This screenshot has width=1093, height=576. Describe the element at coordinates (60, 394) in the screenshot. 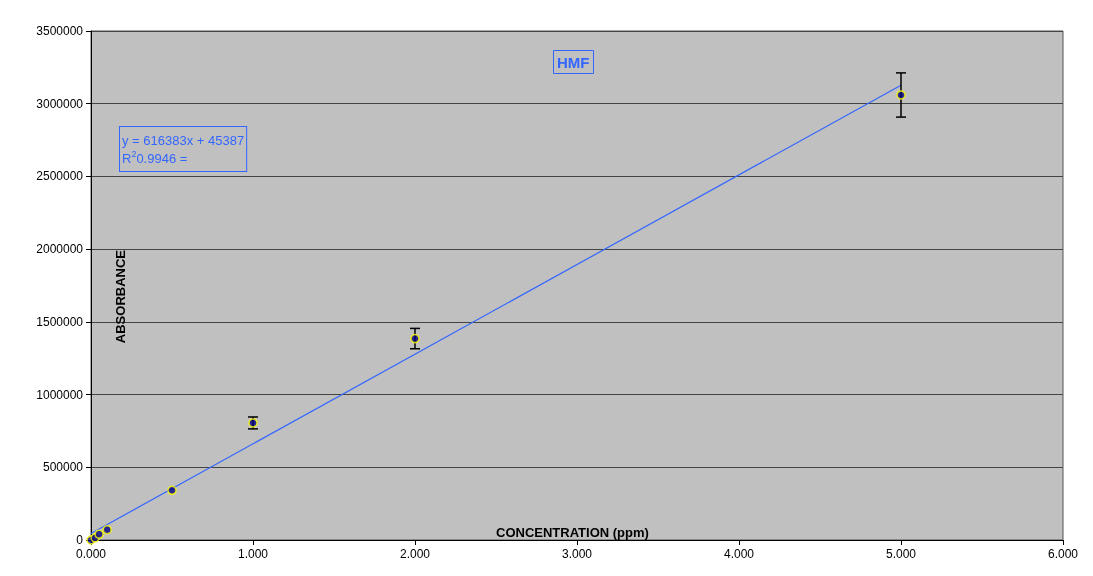

I see `y-tick-label: 1000000` at that location.